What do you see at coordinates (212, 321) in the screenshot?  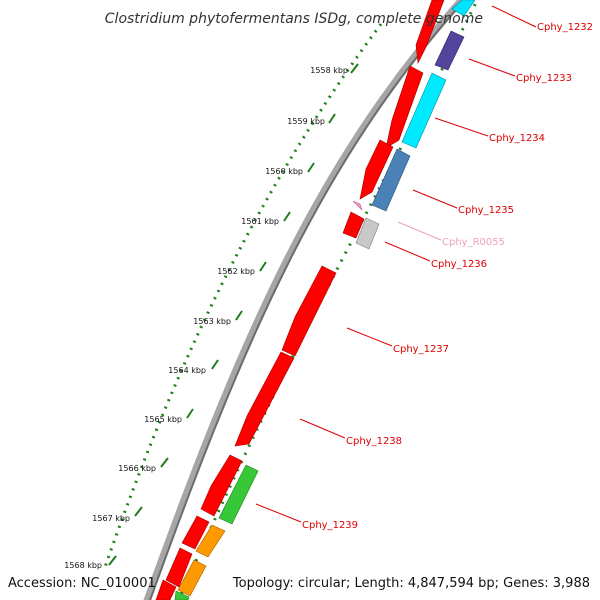 I see `kbp-label: 1563 kbp` at bounding box center [212, 321].